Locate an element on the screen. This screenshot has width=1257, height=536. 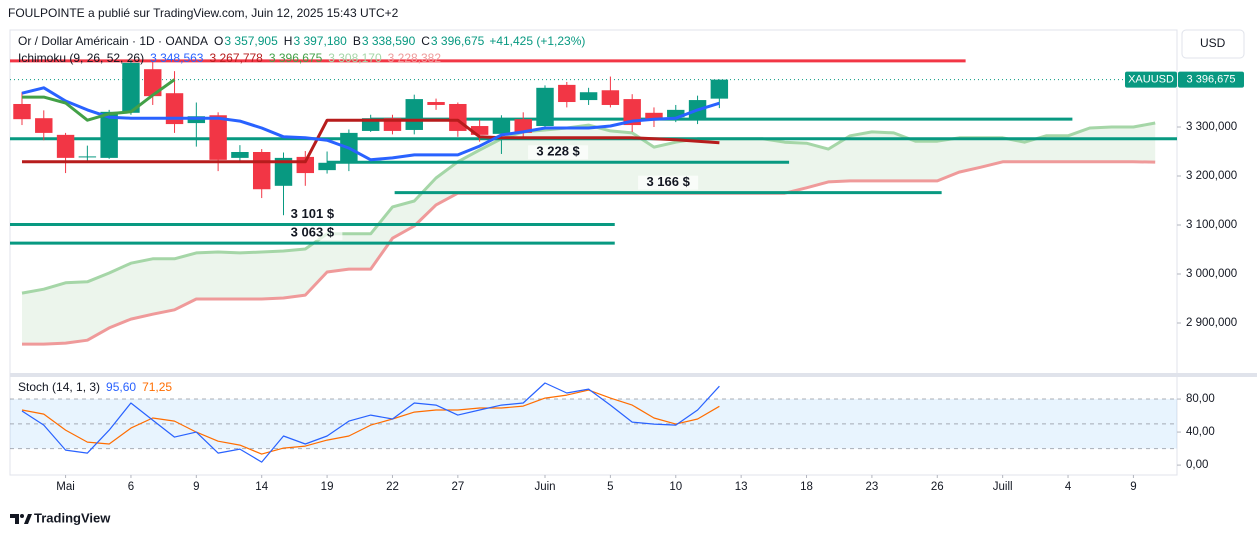
price-tag-label: 3 396,675 is located at coordinates (1211, 80).